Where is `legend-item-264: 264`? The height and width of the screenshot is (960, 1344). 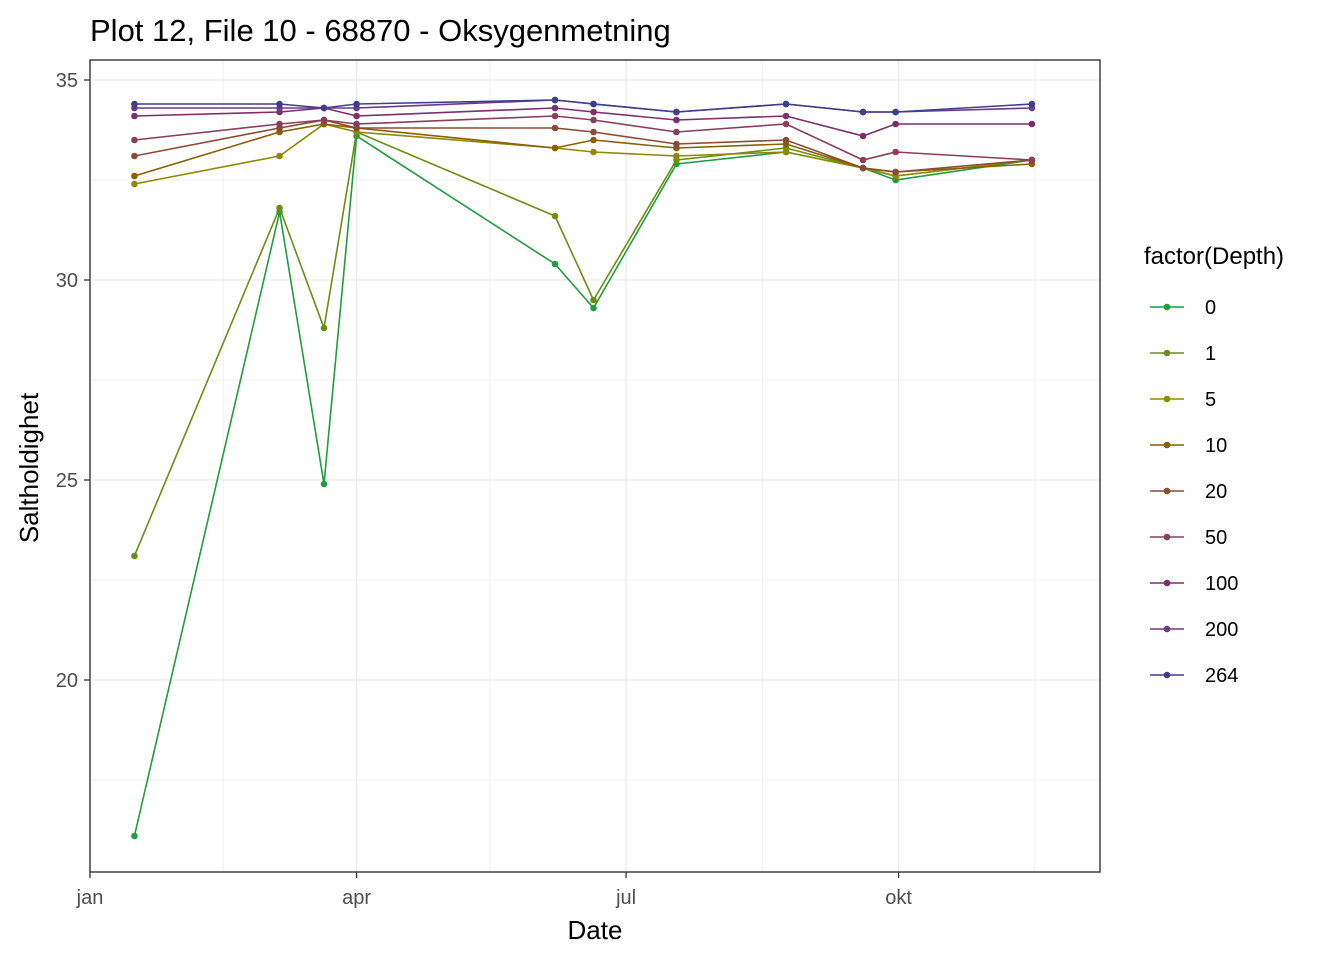
legend-item-264: 264 is located at coordinates (1194, 676).